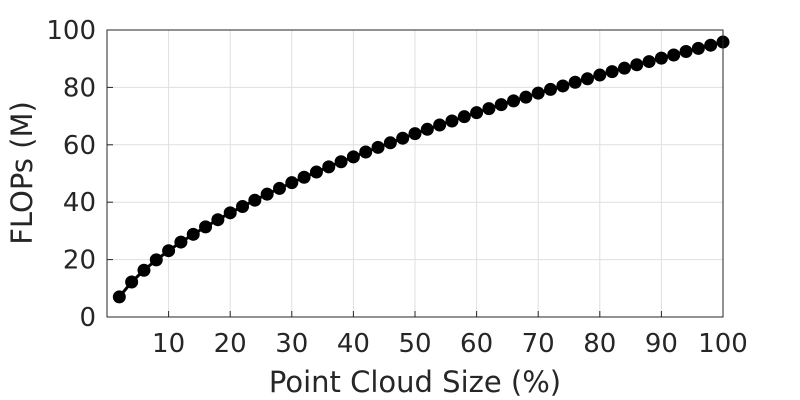 This screenshot has height=400, width=800. What do you see at coordinates (87, 318) in the screenshot?
I see `y-tick-label: 0` at bounding box center [87, 318].